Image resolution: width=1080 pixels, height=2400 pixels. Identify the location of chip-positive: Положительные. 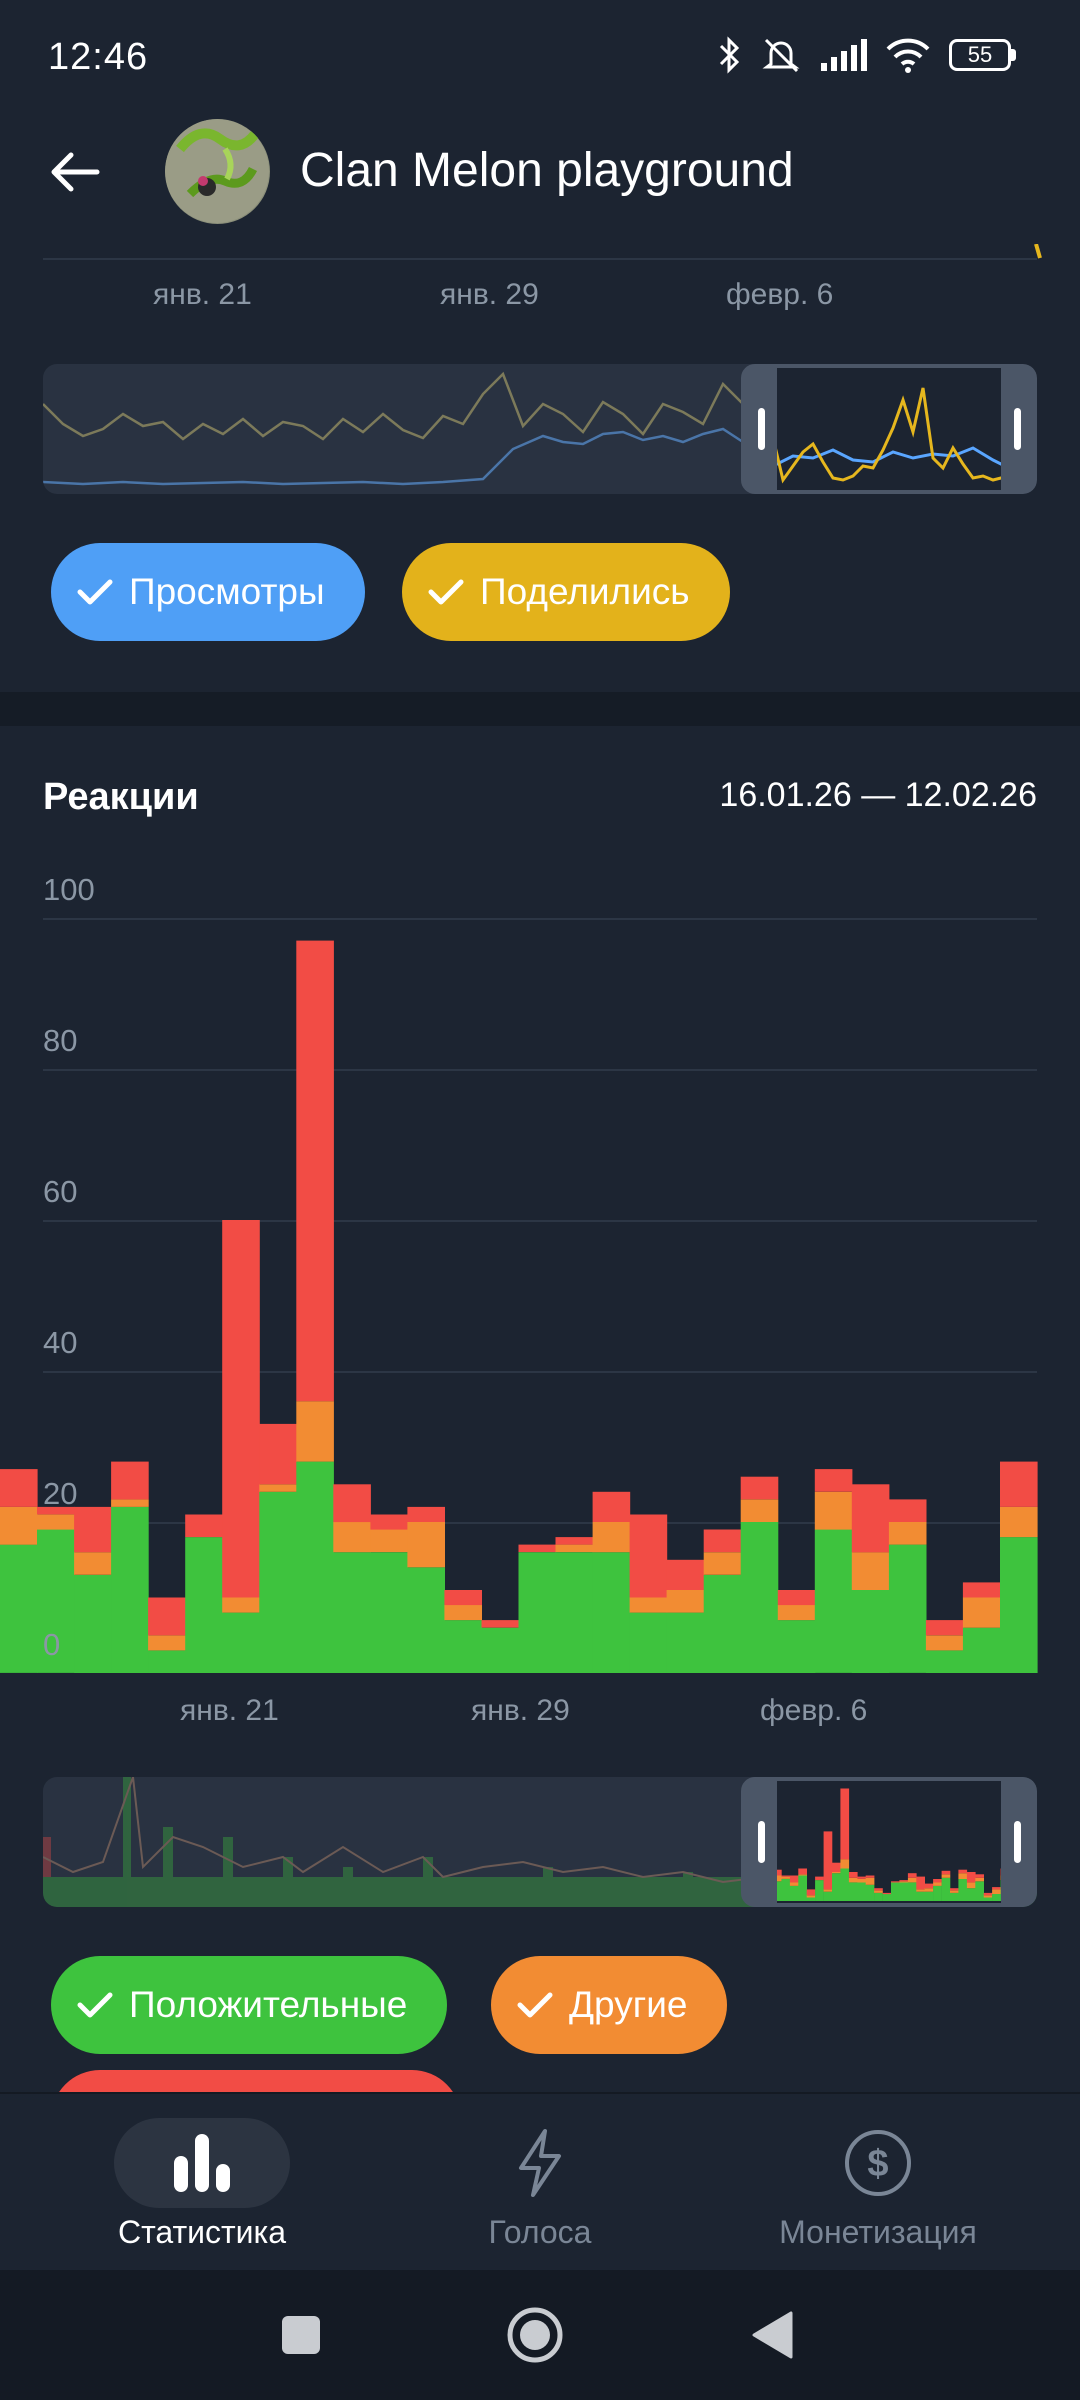
(249, 2005).